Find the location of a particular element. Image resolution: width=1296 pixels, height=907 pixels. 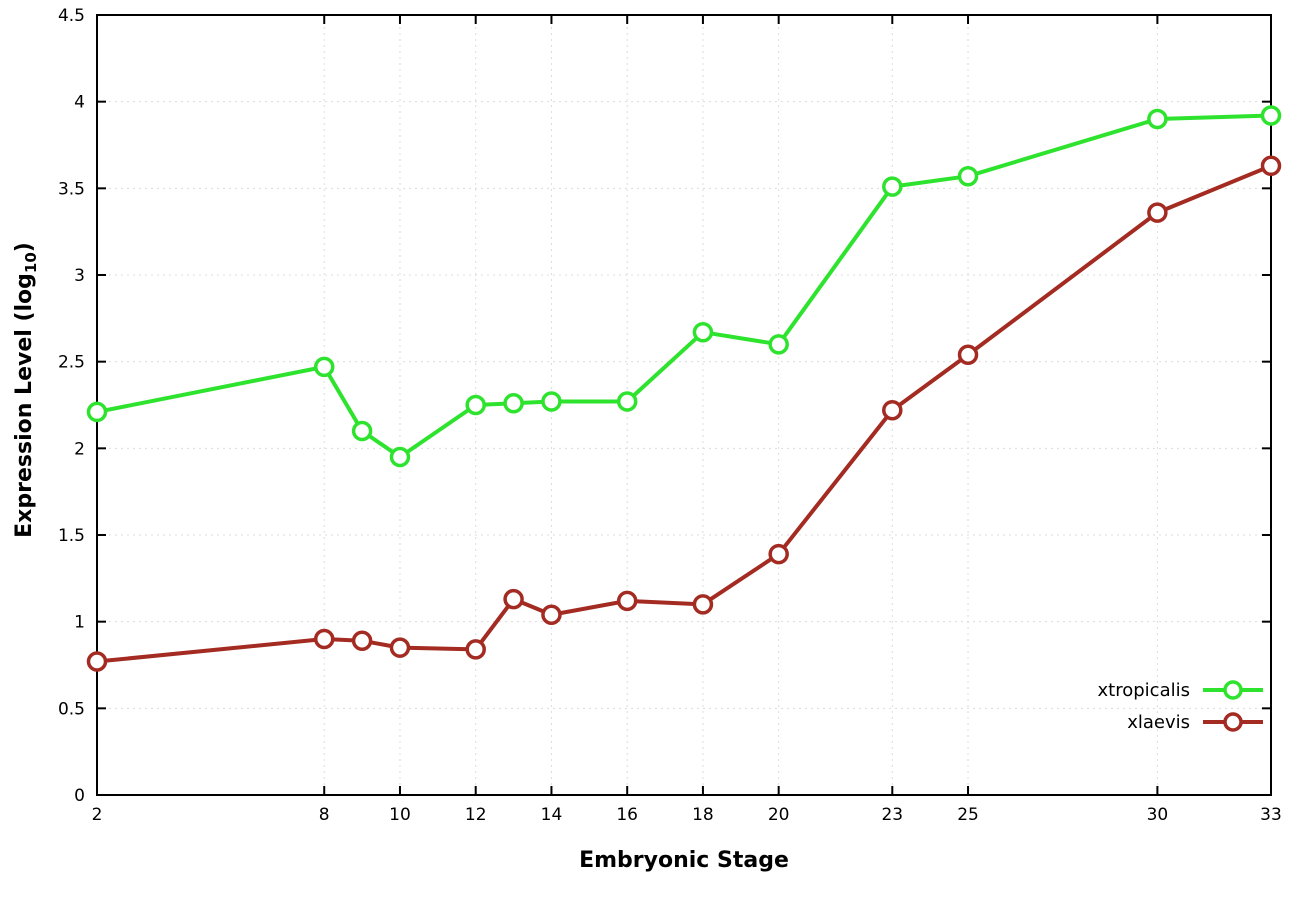

x-tick-label: 20 is located at coordinates (779, 815).